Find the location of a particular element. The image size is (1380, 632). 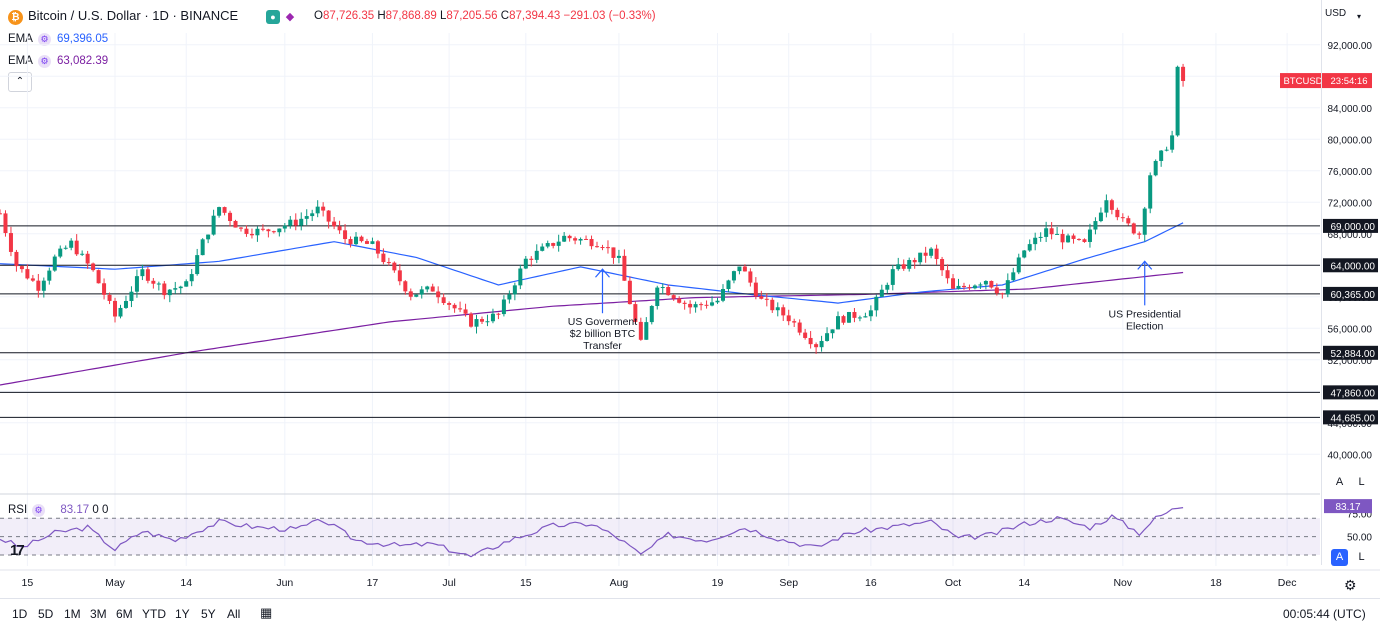

range-button: 1Y is located at coordinates (182, 614).